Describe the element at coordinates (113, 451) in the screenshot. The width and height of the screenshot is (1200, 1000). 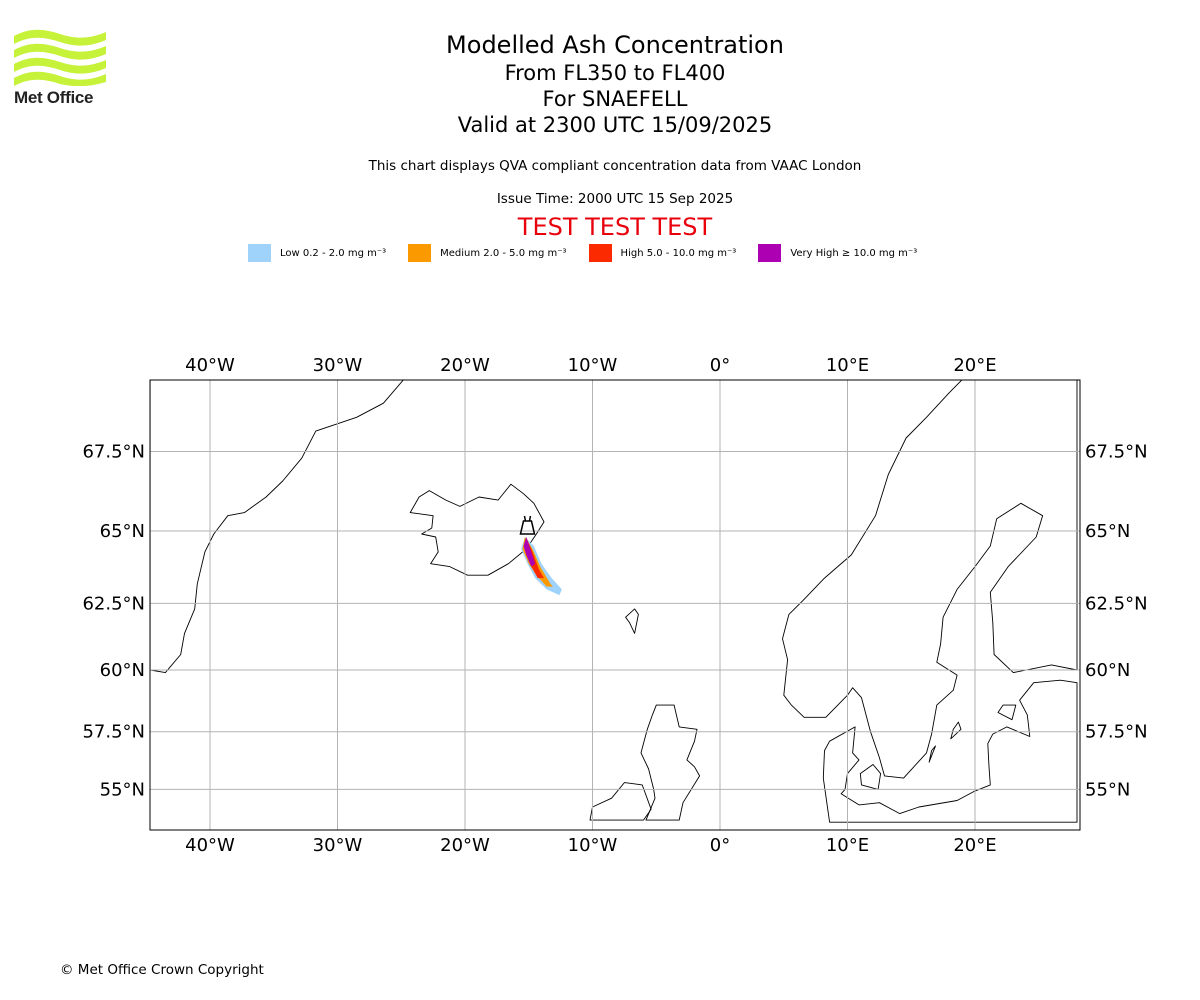
I see `lat-tick-left-0: 67.5°N` at that location.